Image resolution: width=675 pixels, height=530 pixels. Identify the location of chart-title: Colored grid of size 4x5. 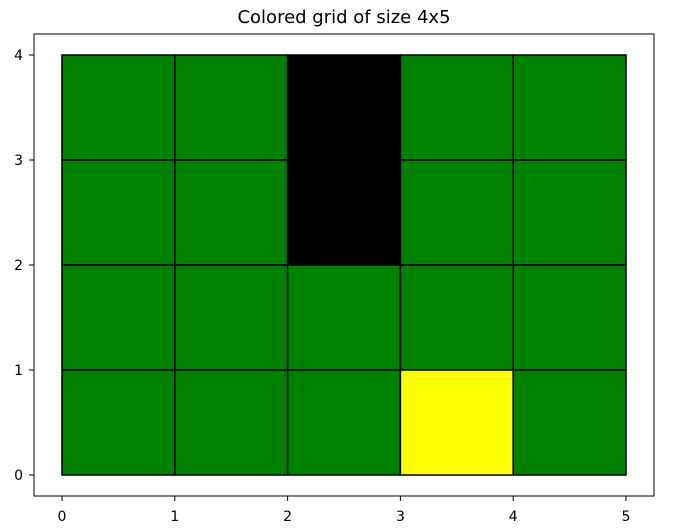
(343, 17).